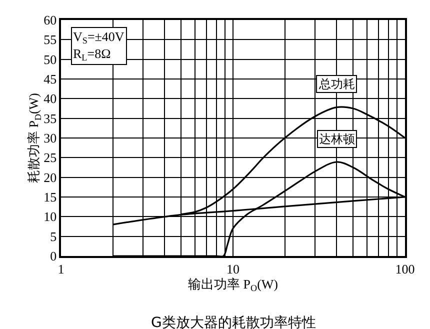 This screenshot has width=430, height=329. What do you see at coordinates (50, 59) in the screenshot?
I see `y-tick-label: 50` at bounding box center [50, 59].